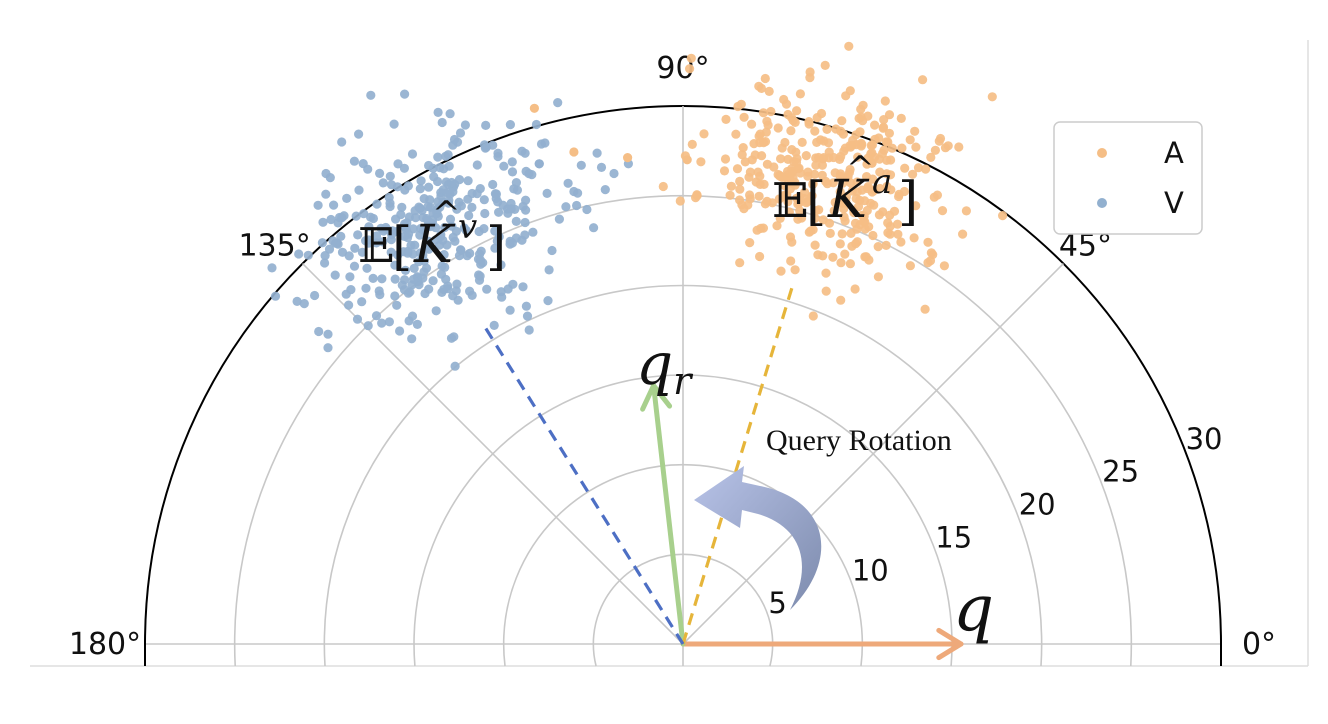 The height and width of the screenshot is (724, 1328). Describe the element at coordinates (654, 364) in the screenshot. I see `qr-label-base: q` at that location.